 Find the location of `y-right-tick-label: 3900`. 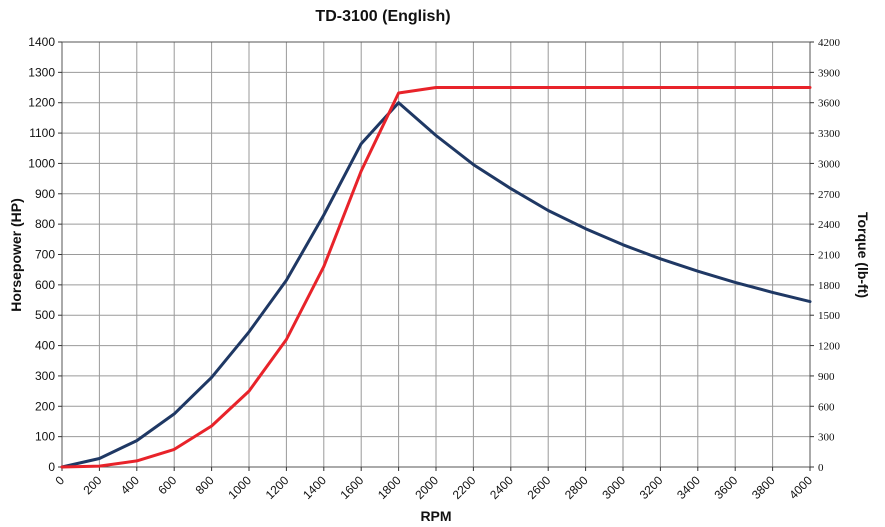

y-right-tick-label: 3900 is located at coordinates (829, 73).